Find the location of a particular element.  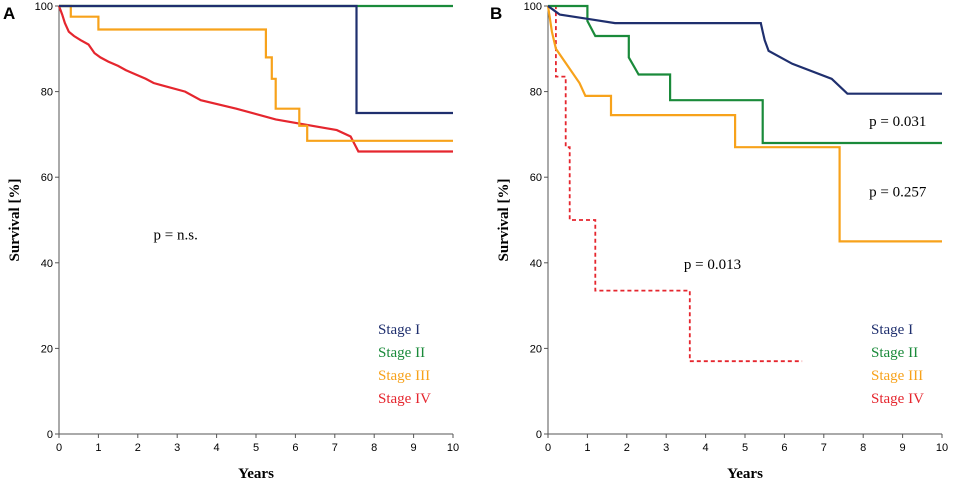

panel-b-x-tick-label: 1 is located at coordinates (587, 448).